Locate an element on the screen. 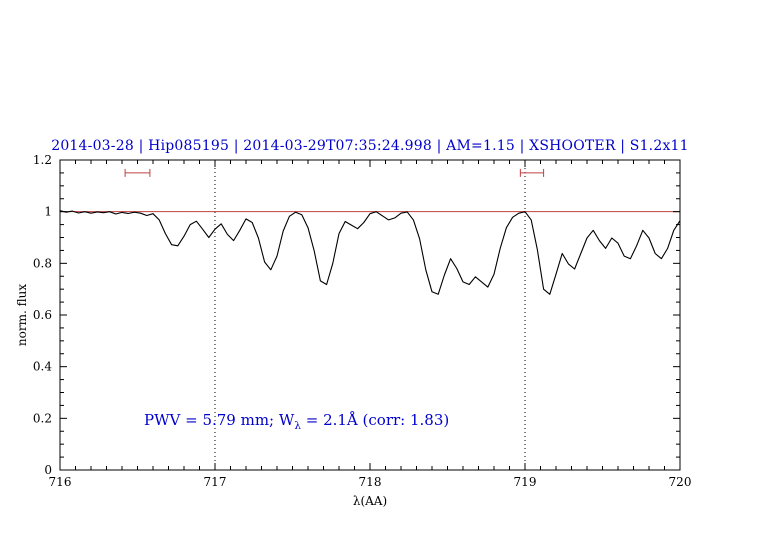  svg-text: 1 is located at coordinates (48, 212).